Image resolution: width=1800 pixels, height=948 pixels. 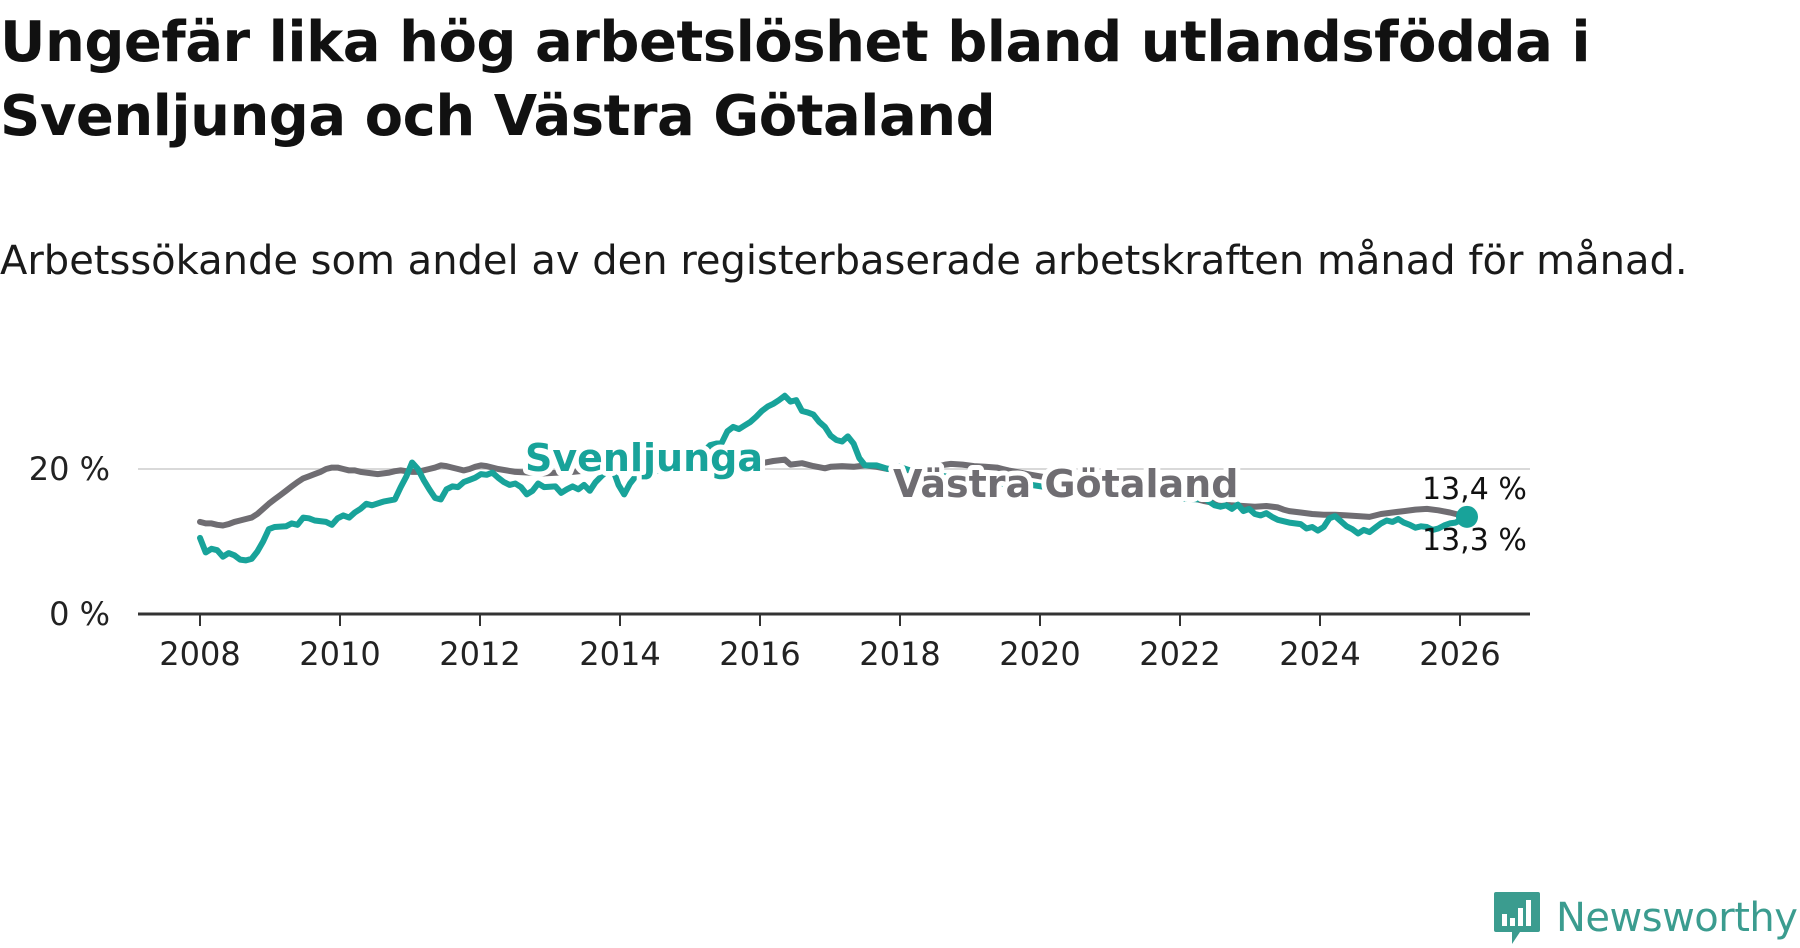 I want to click on svenljunga-end-label: 13,3 %, so click(x=1474, y=540).